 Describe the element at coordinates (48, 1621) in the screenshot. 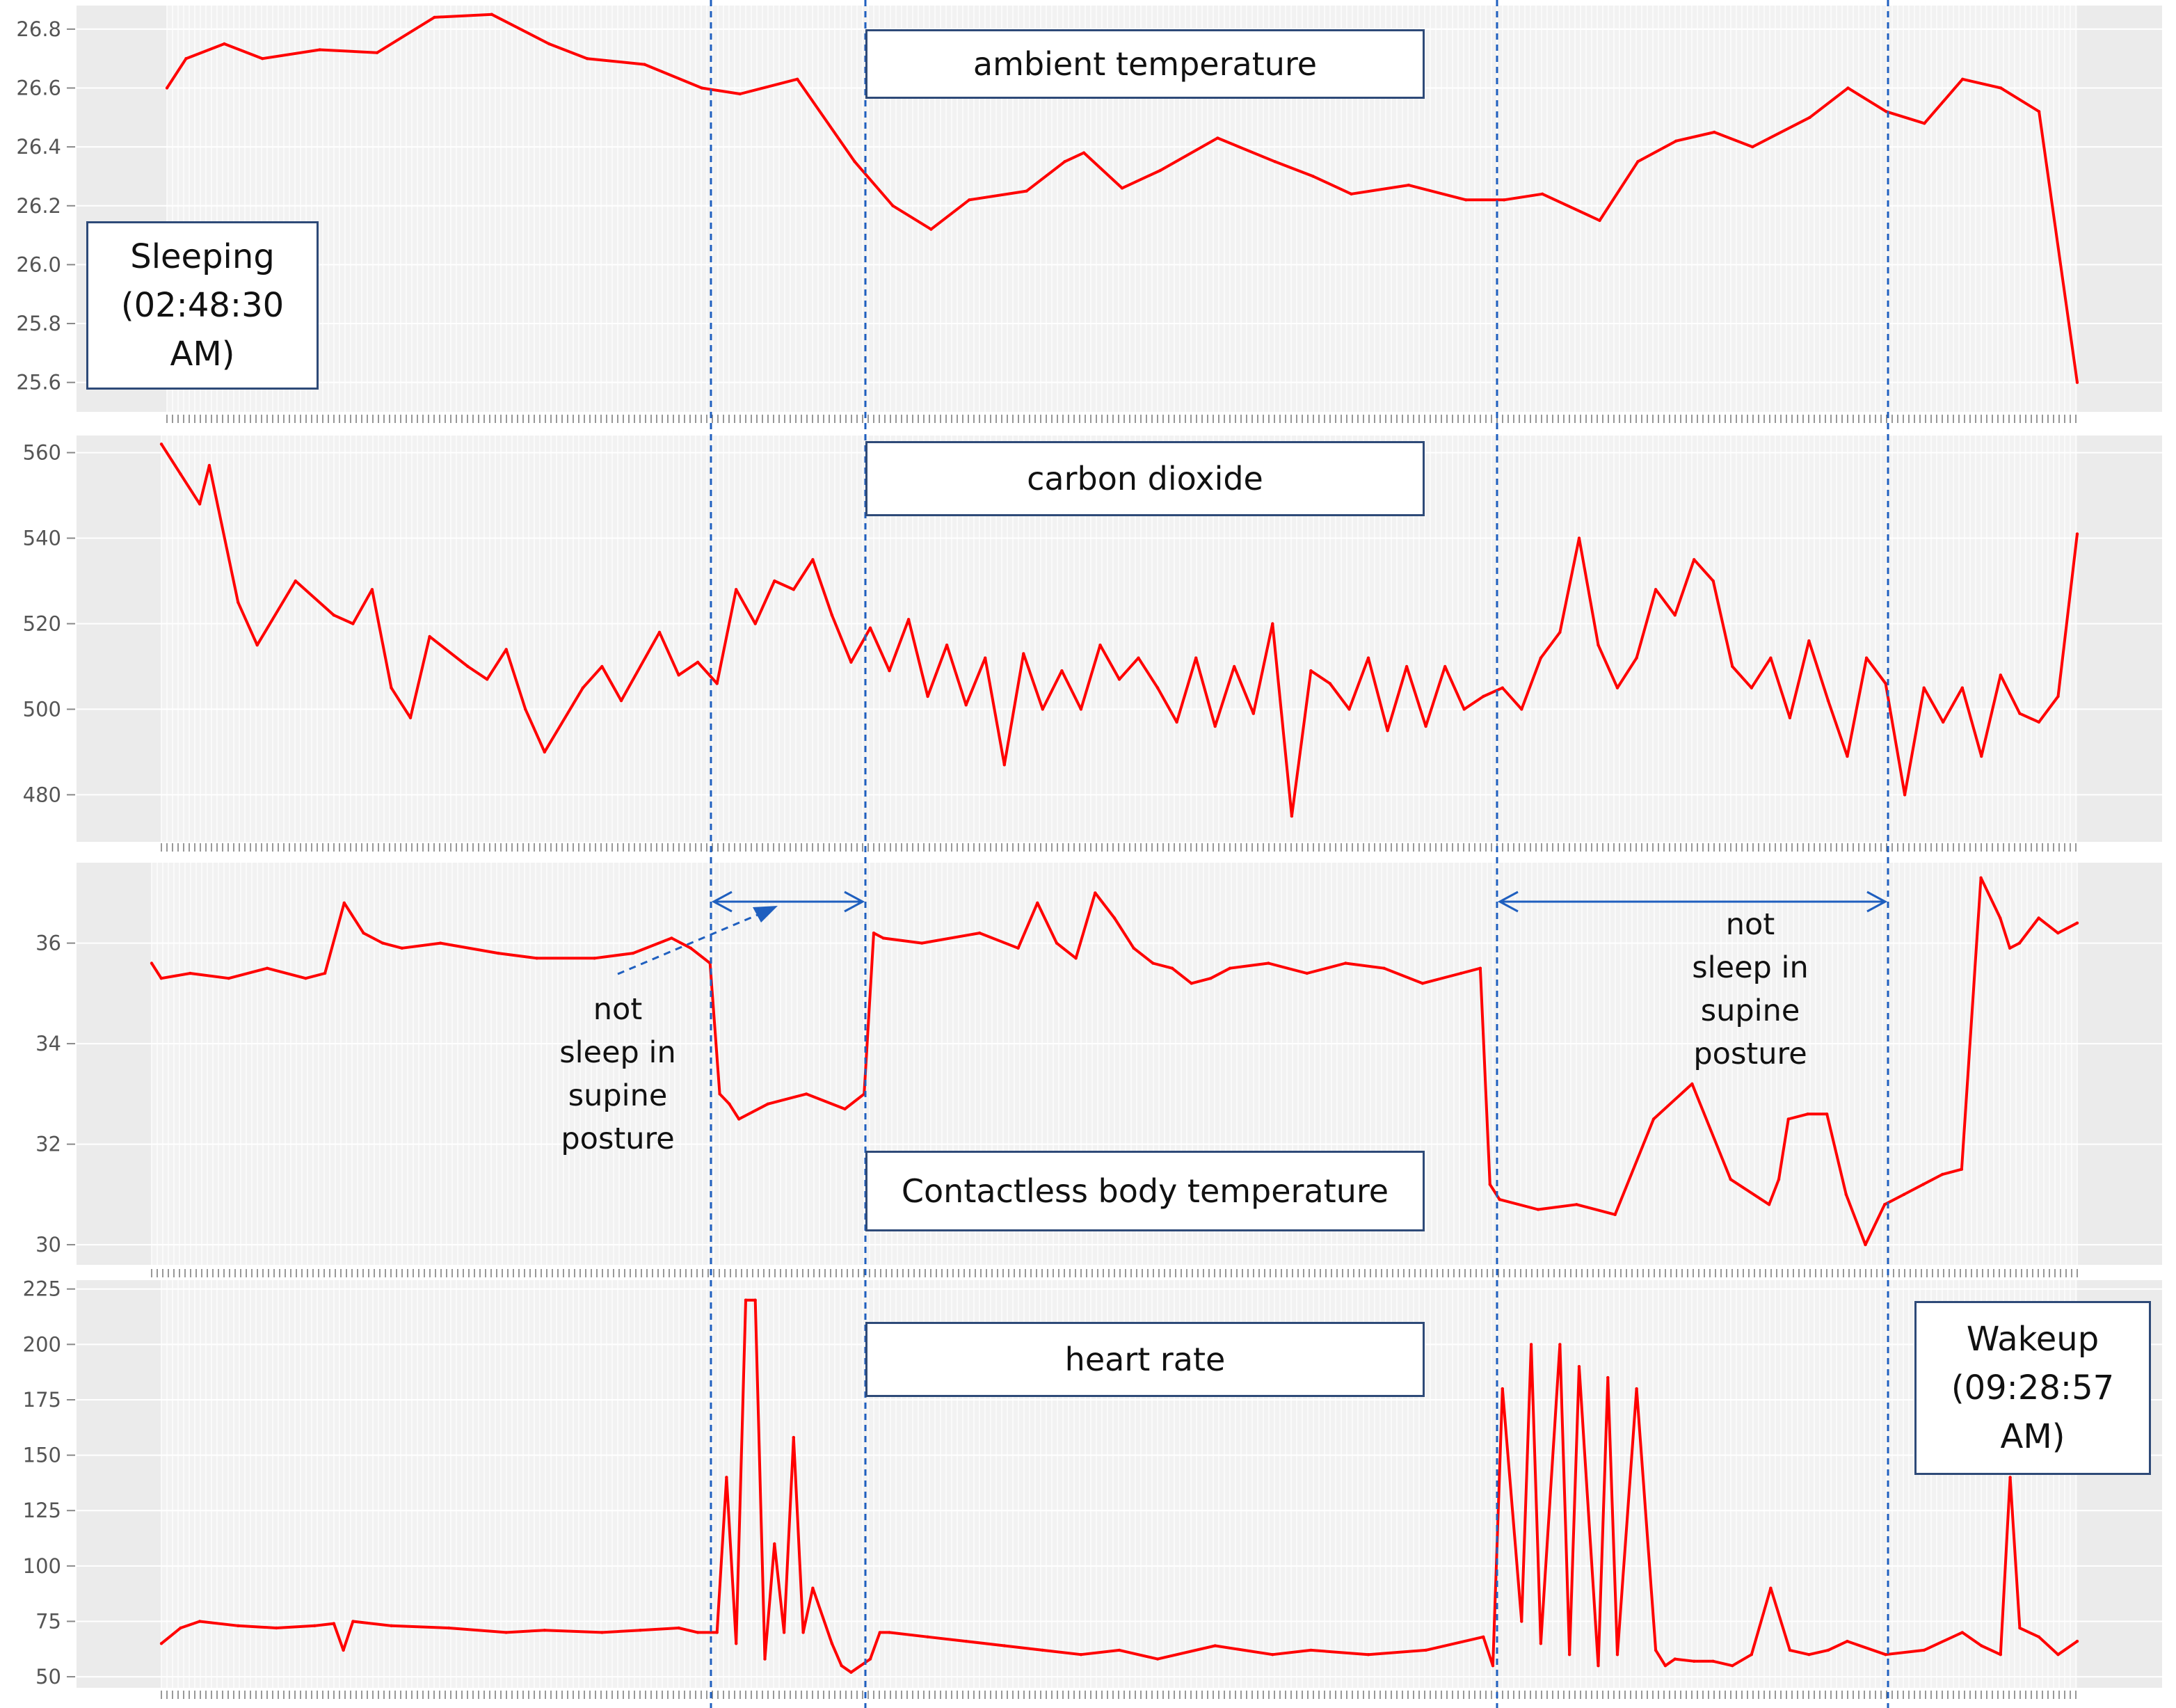

I see `ytick-label-heart-rate: 75` at that location.